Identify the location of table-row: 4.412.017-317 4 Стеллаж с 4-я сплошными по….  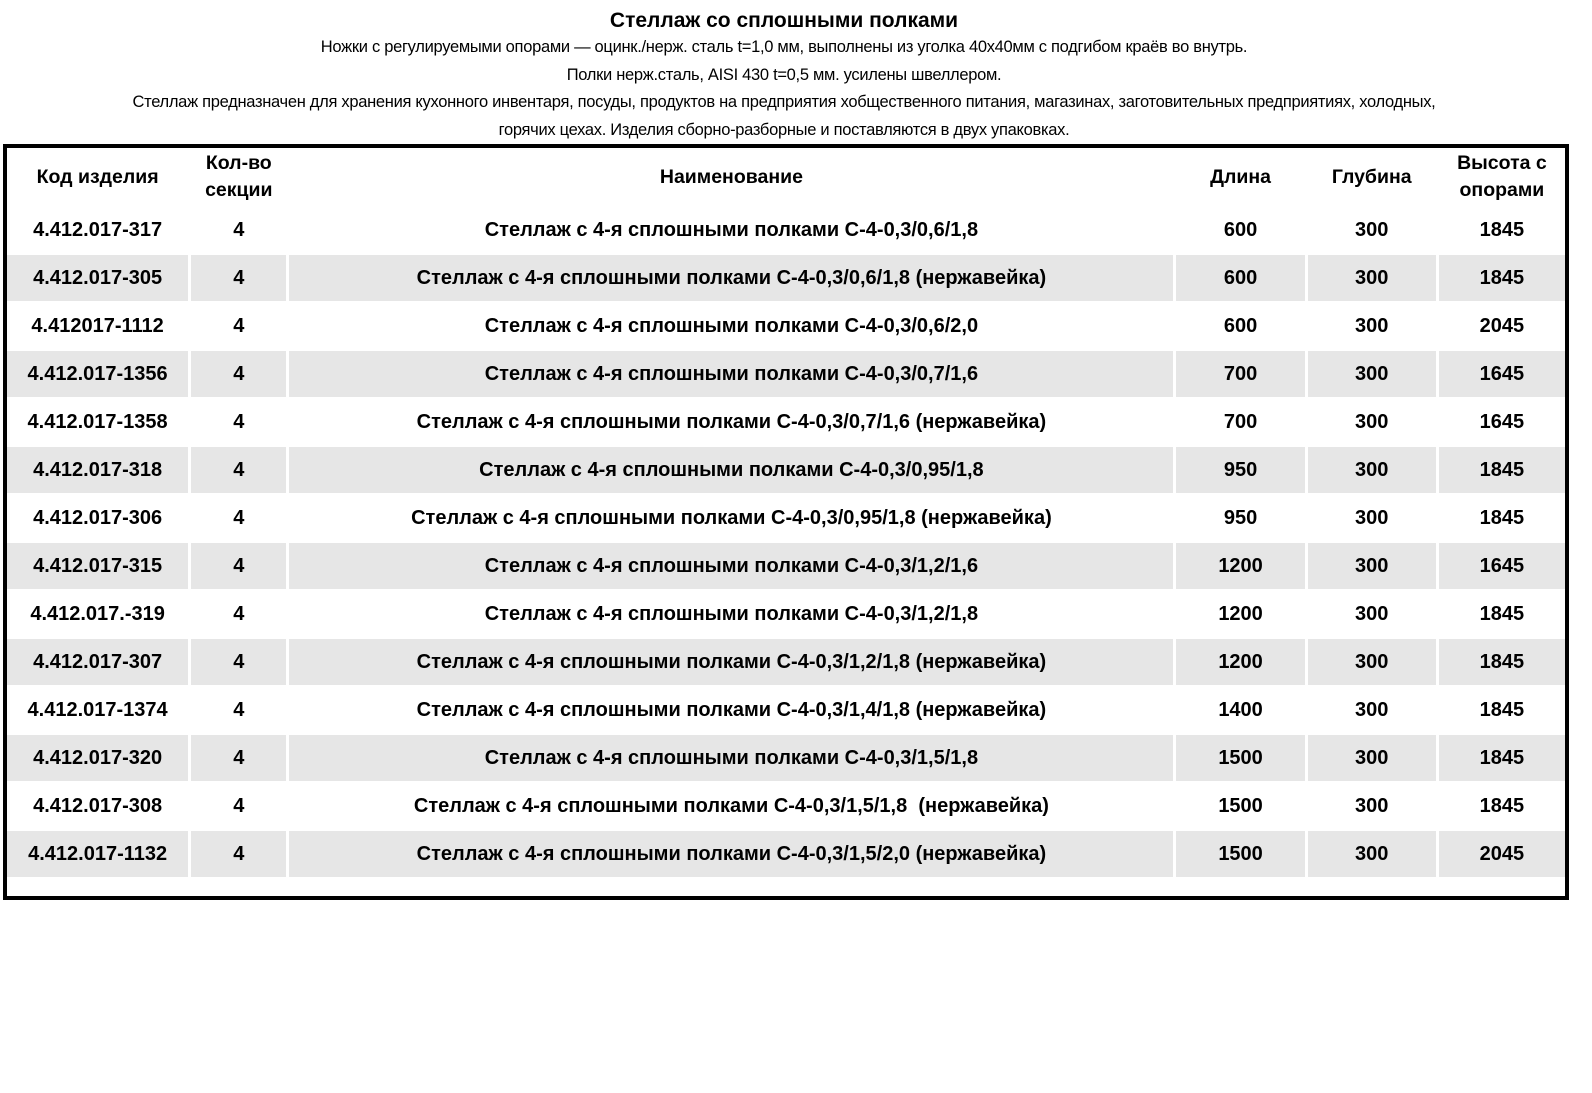
(786, 230).